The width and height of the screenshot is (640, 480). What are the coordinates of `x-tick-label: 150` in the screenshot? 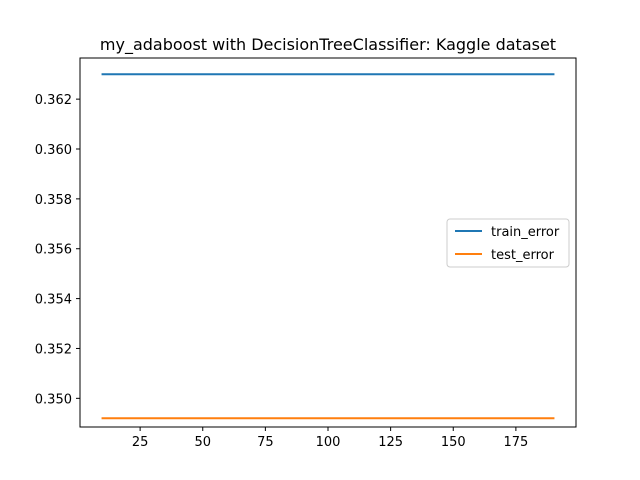 It's located at (453, 442).